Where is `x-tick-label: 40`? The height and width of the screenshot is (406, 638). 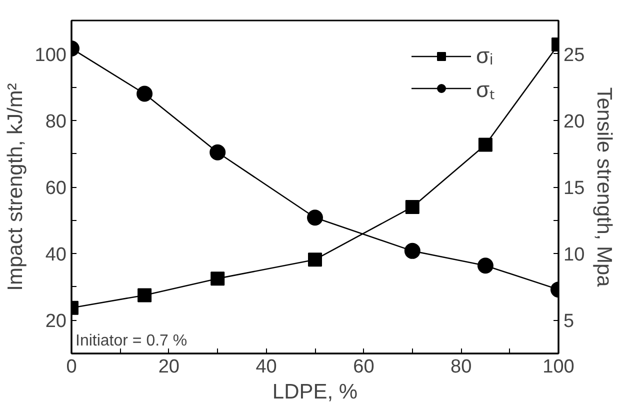 x-tick-label: 40 is located at coordinates (266, 367).